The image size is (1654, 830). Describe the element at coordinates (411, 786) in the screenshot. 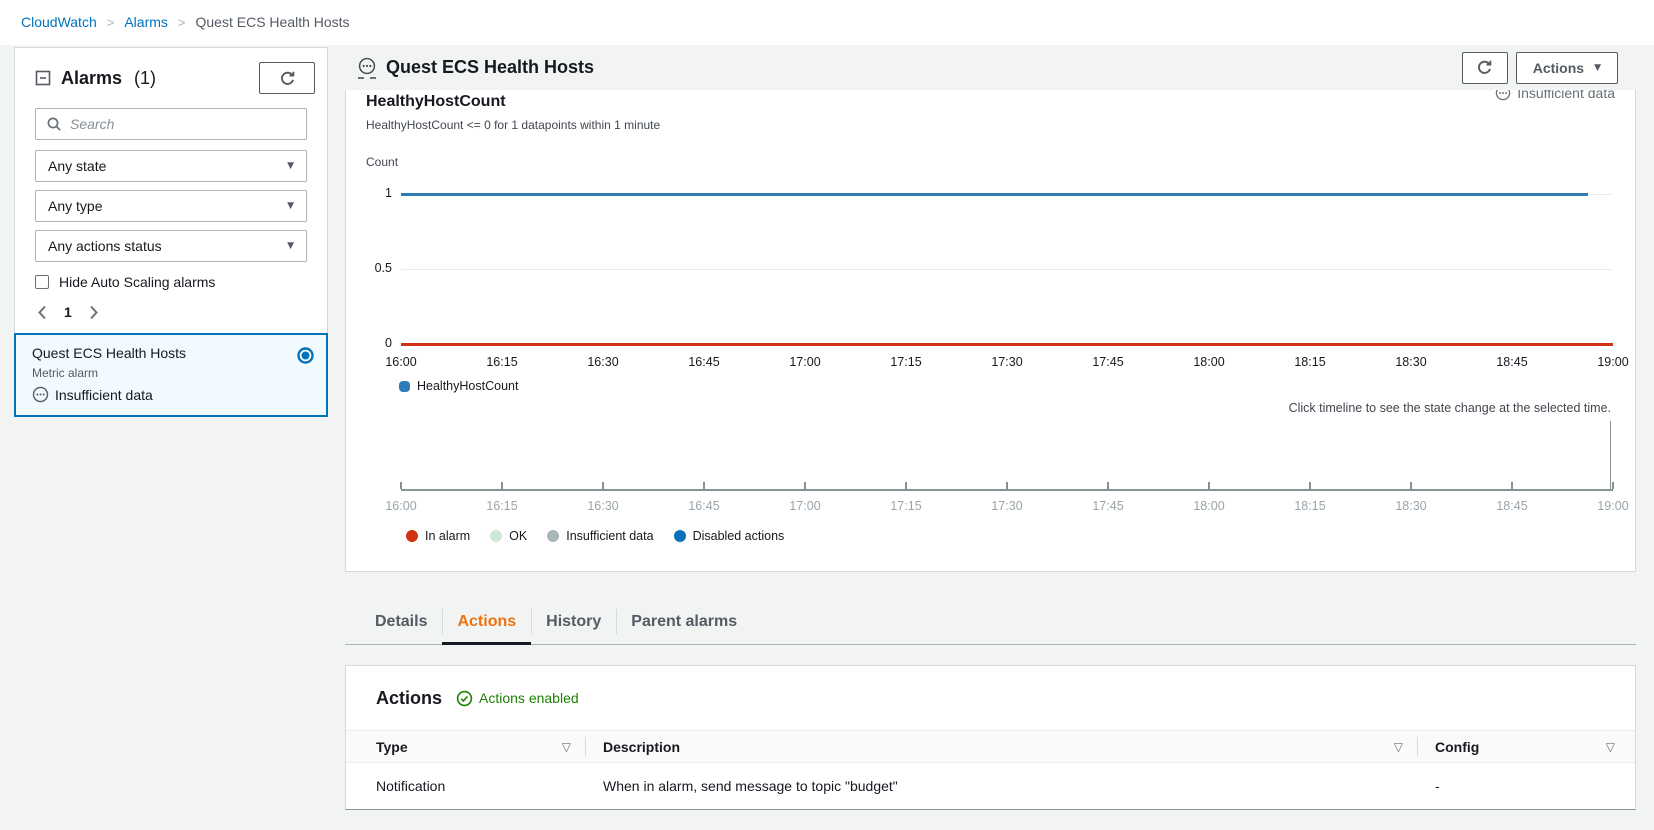

I see `cell-type: Notification` at that location.